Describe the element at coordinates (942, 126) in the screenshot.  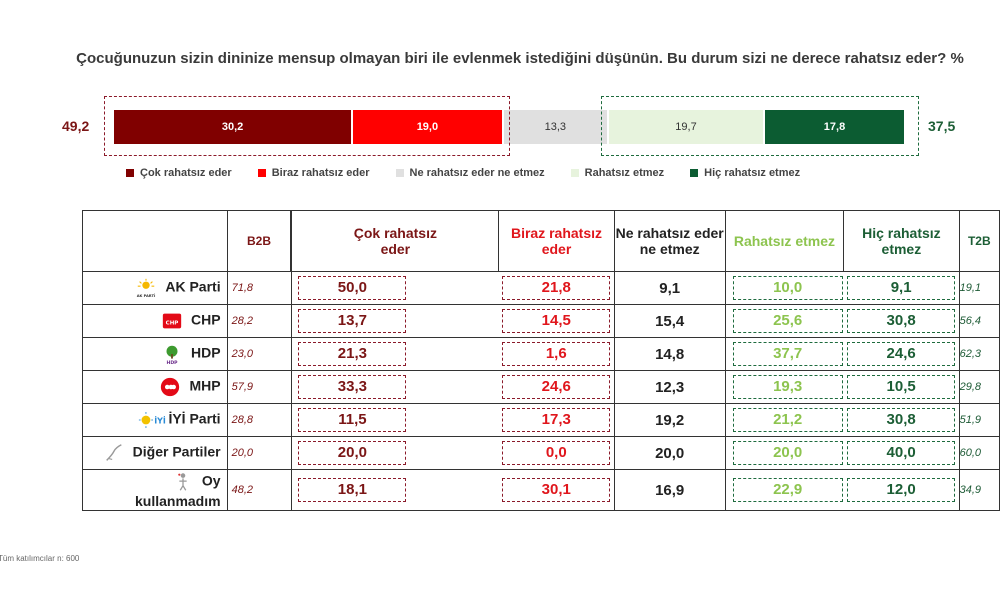
I see `positive-total: 37,5` at that location.